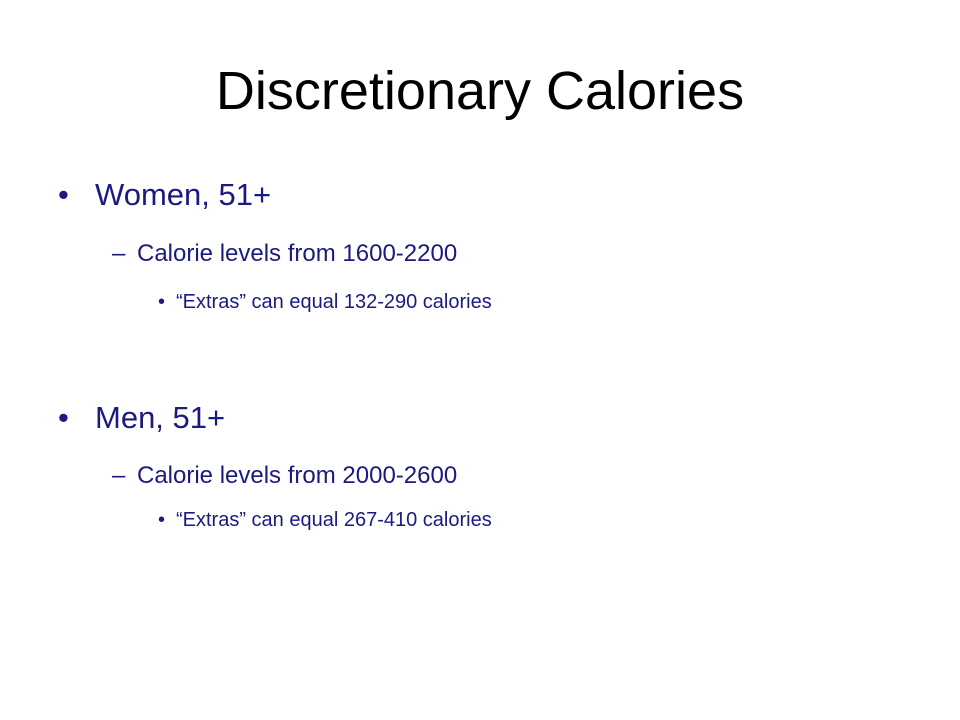 The height and width of the screenshot is (720, 960). I want to click on bullet-text: “Extras” can equal 267-410 calories, so click(334, 520).